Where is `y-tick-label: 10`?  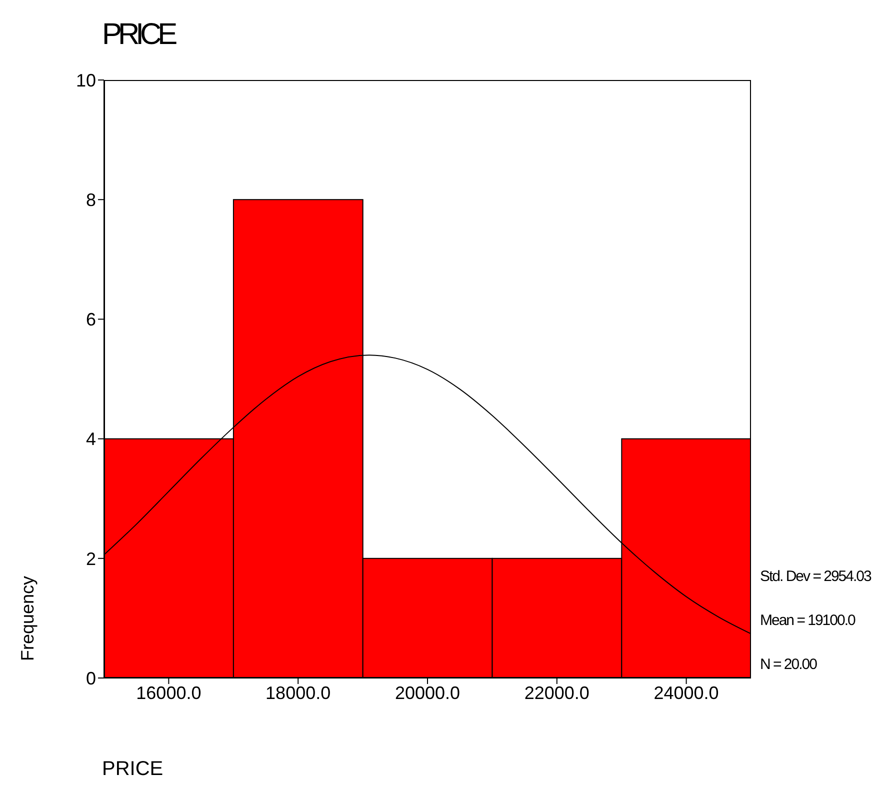 y-tick-label: 10 is located at coordinates (86, 80).